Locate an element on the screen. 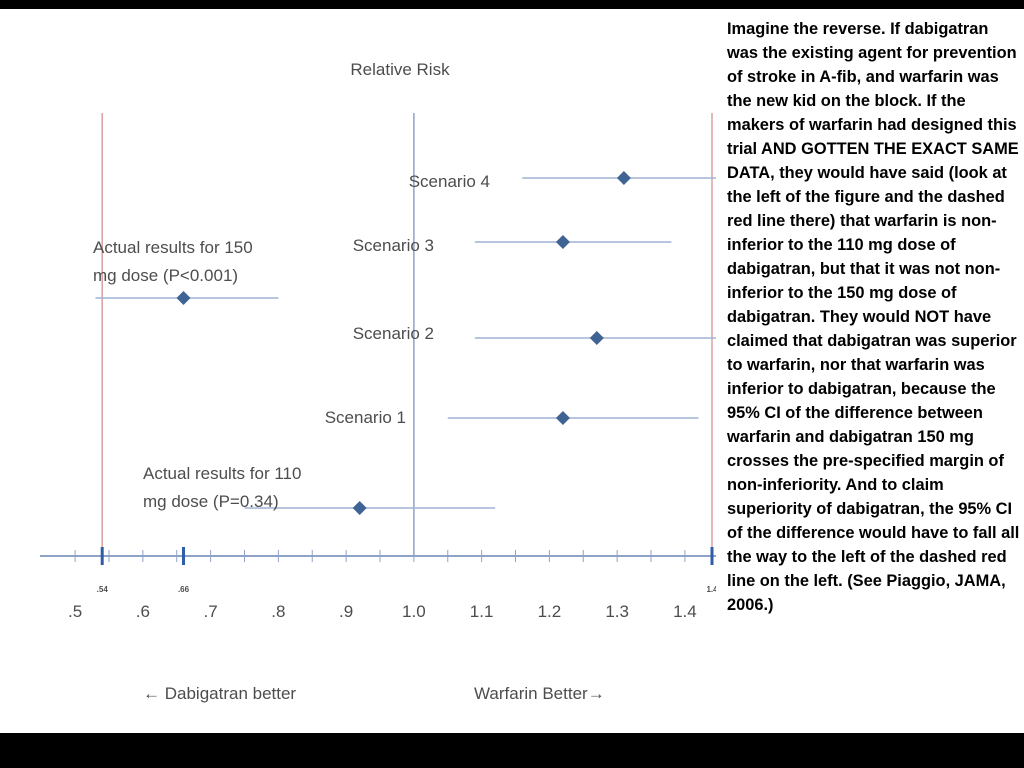  x-tick-label: .6 is located at coordinates (143, 611).